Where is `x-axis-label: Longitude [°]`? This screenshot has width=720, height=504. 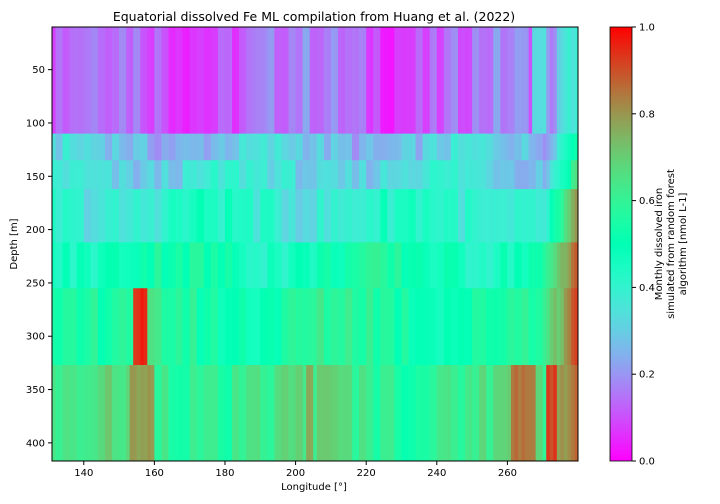 x-axis-label: Longitude [°] is located at coordinates (314, 487).